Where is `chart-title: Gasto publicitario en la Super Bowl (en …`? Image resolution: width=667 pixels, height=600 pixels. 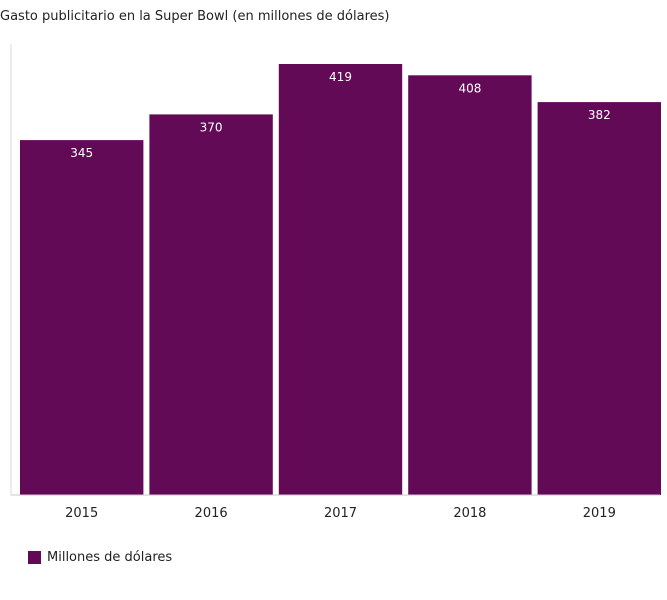 chart-title: Gasto publicitario en la Super Bowl (en … is located at coordinates (195, 16).